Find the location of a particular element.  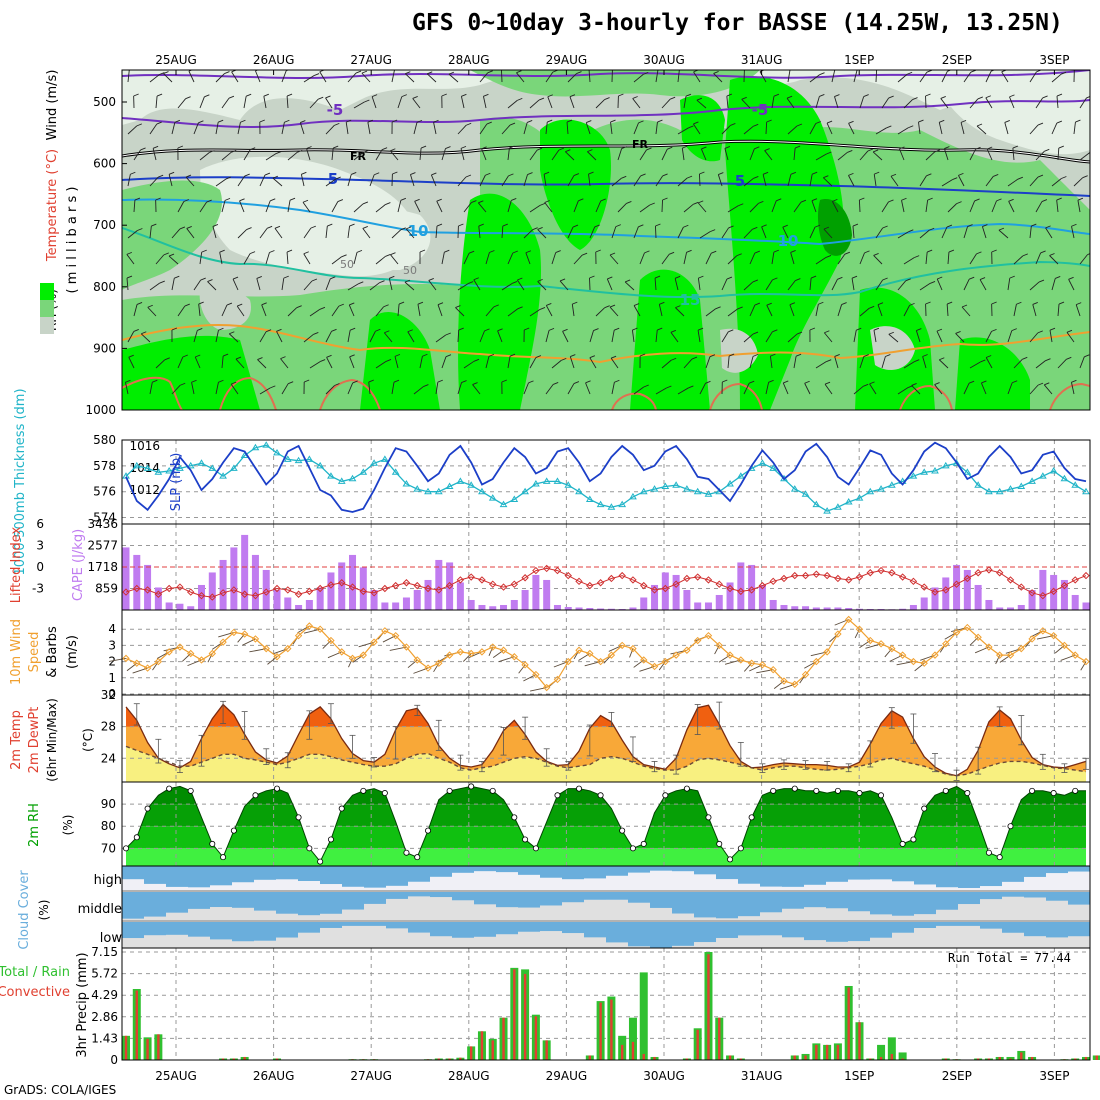

bottom-date-label: 31AUG is located at coordinates (762, 1076).